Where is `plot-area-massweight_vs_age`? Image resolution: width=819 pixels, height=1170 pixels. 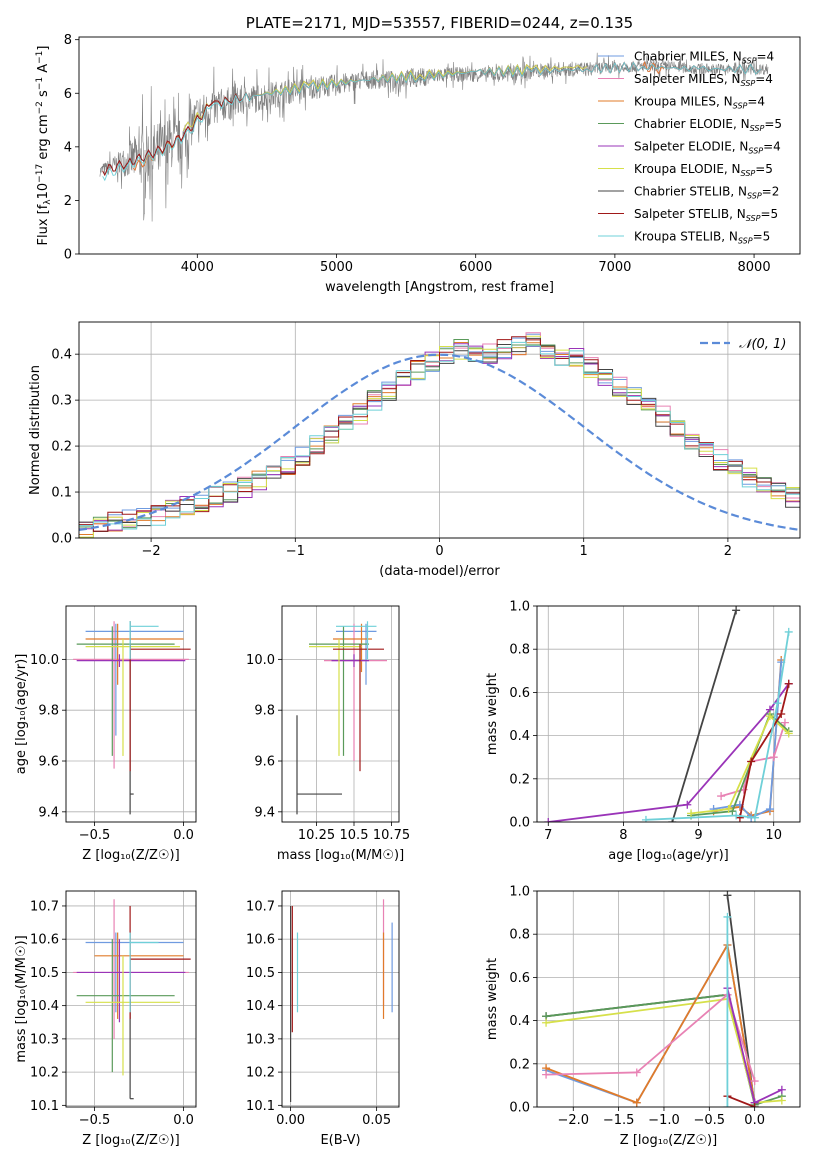
plot-area-massweight_vs_age is located at coordinates (668, 714).